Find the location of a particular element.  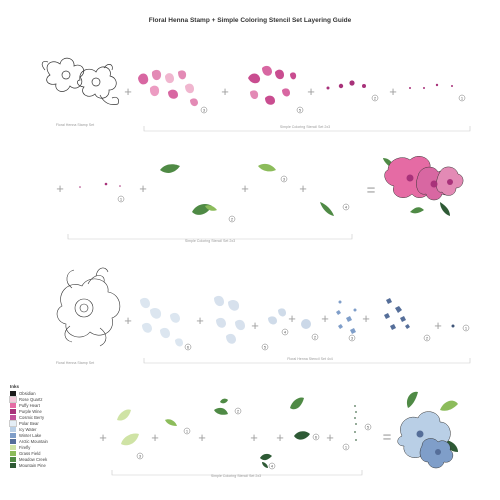

row3-step-7: 1 is located at coordinates (466, 328).